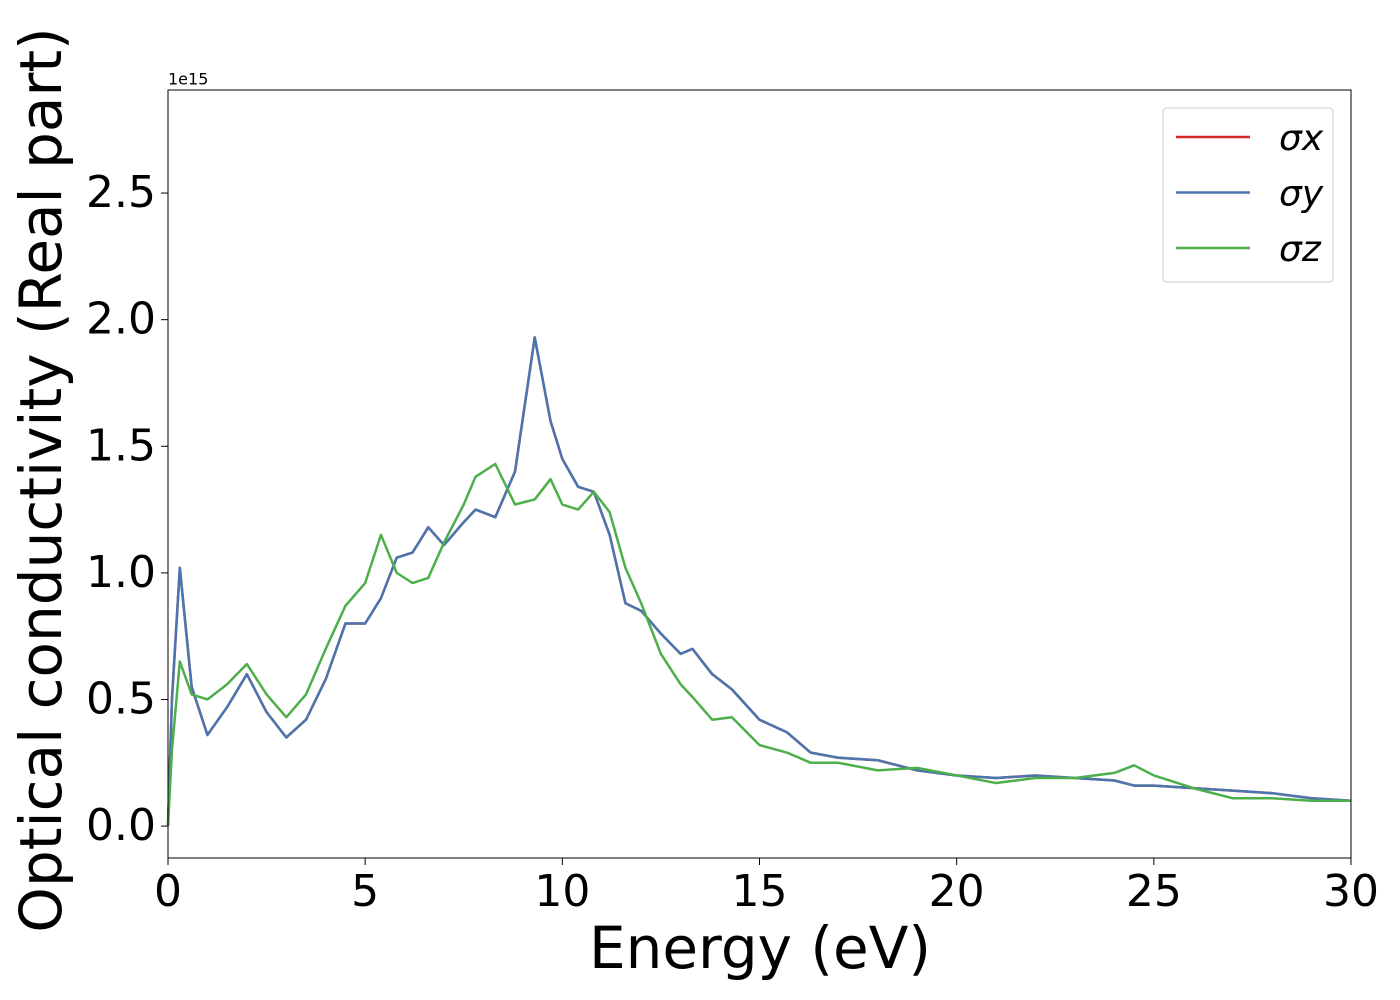  Describe the element at coordinates (121, 698) in the screenshot. I see `y-tick-label: 0.5` at that location.